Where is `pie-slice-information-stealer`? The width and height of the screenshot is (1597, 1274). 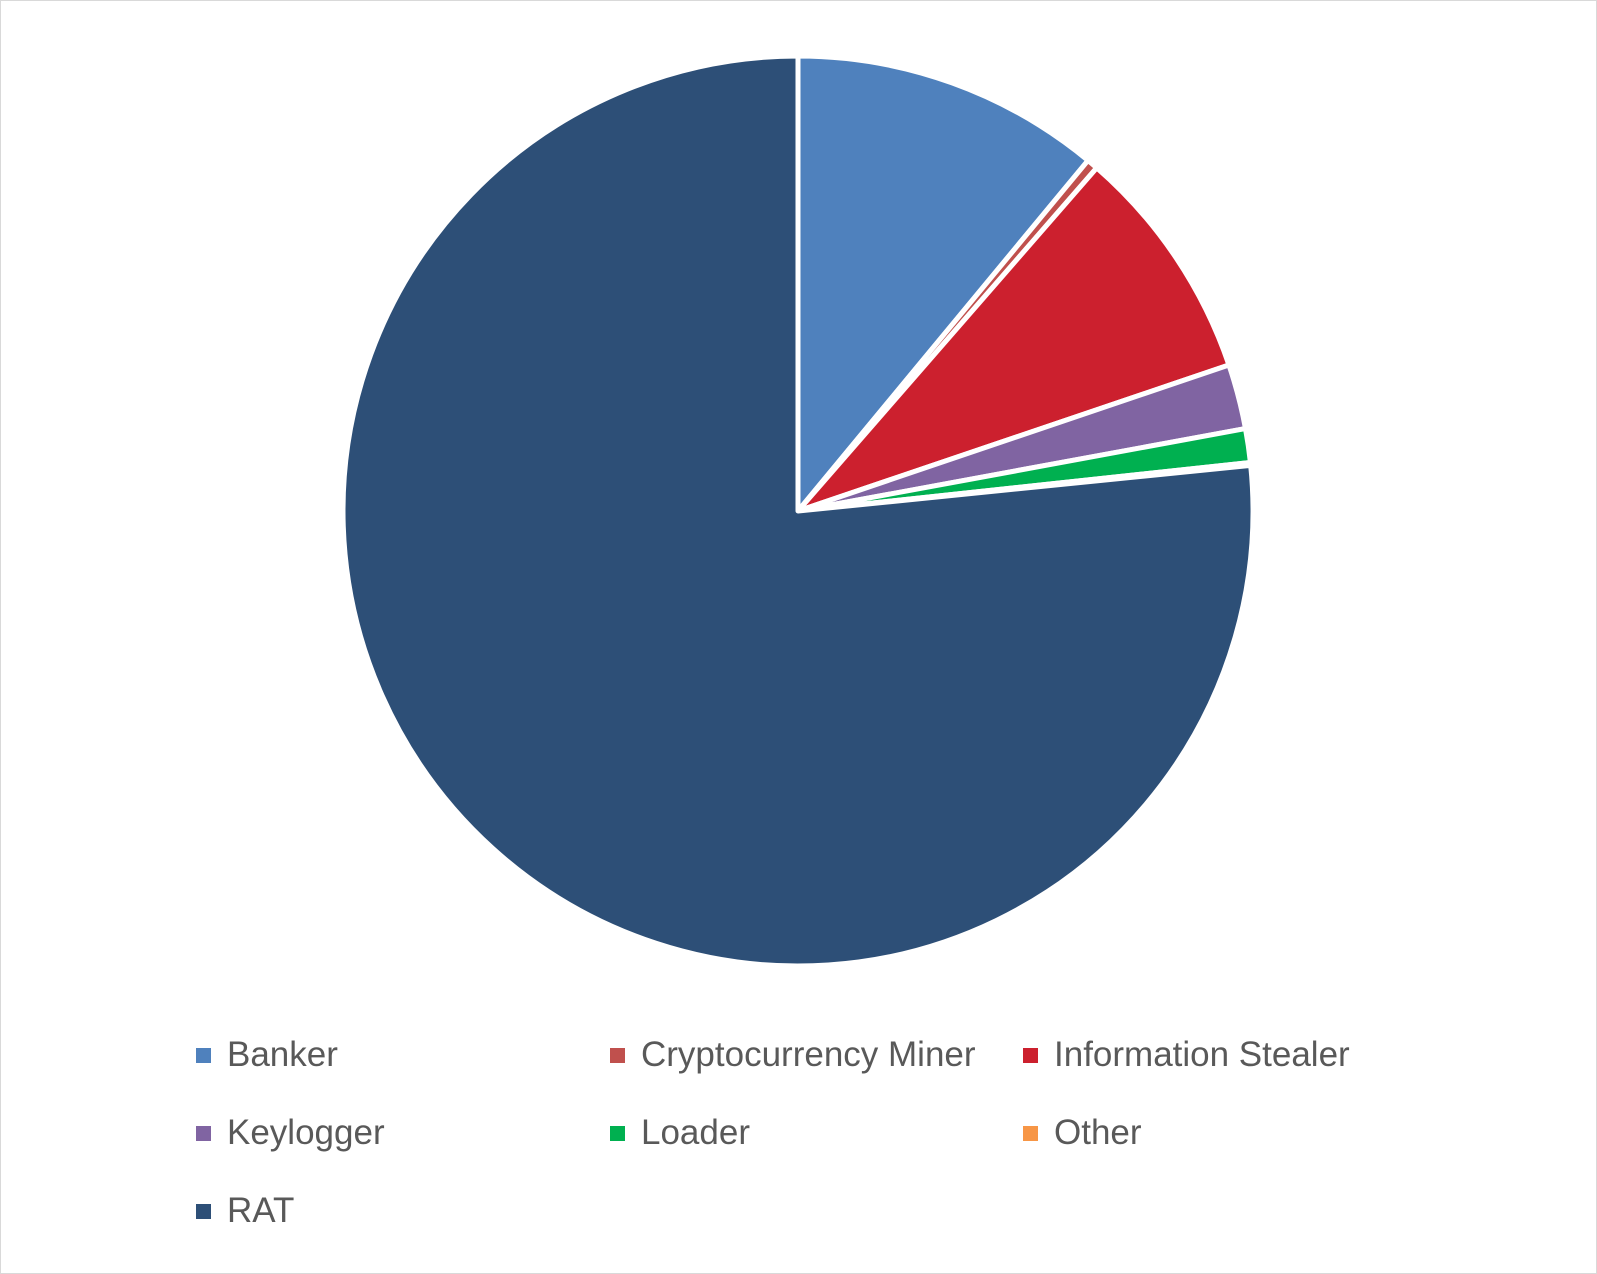 pie-slice-information-stealer is located at coordinates (1013, 339).